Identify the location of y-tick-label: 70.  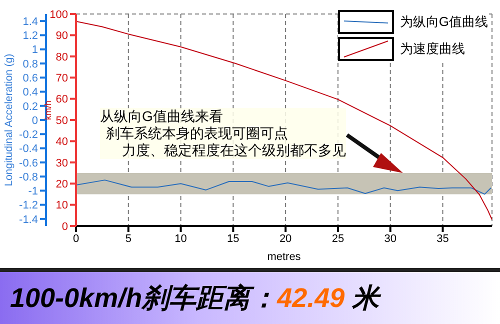
(62, 78).